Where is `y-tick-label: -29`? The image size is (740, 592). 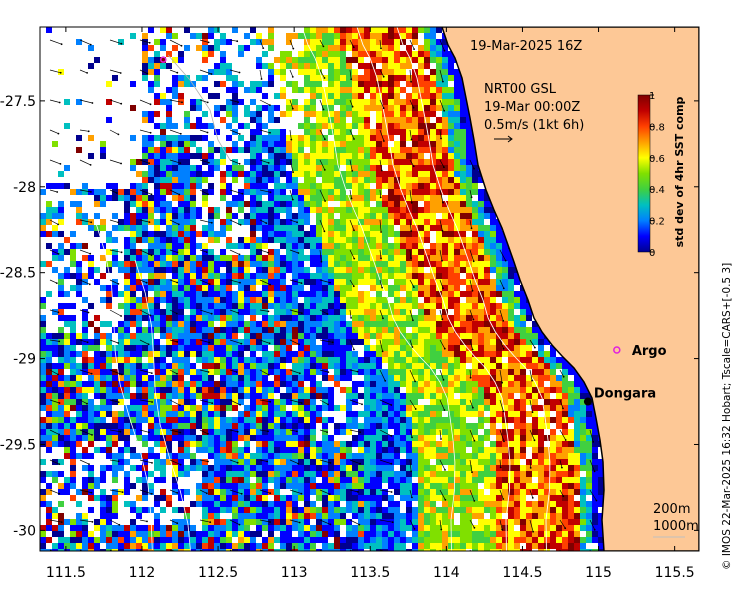 y-tick-label: -29 is located at coordinates (24, 360).